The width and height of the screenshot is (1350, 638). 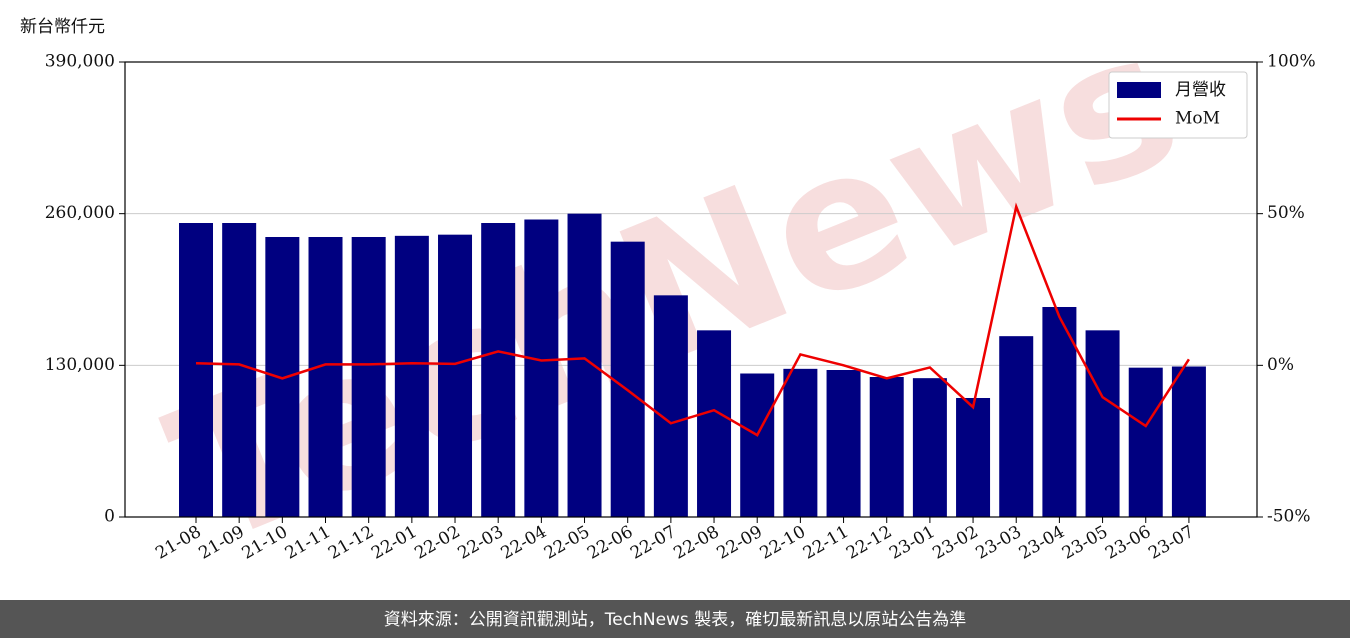 I want to click on y-tick-label: 130,000, so click(x=80, y=365).